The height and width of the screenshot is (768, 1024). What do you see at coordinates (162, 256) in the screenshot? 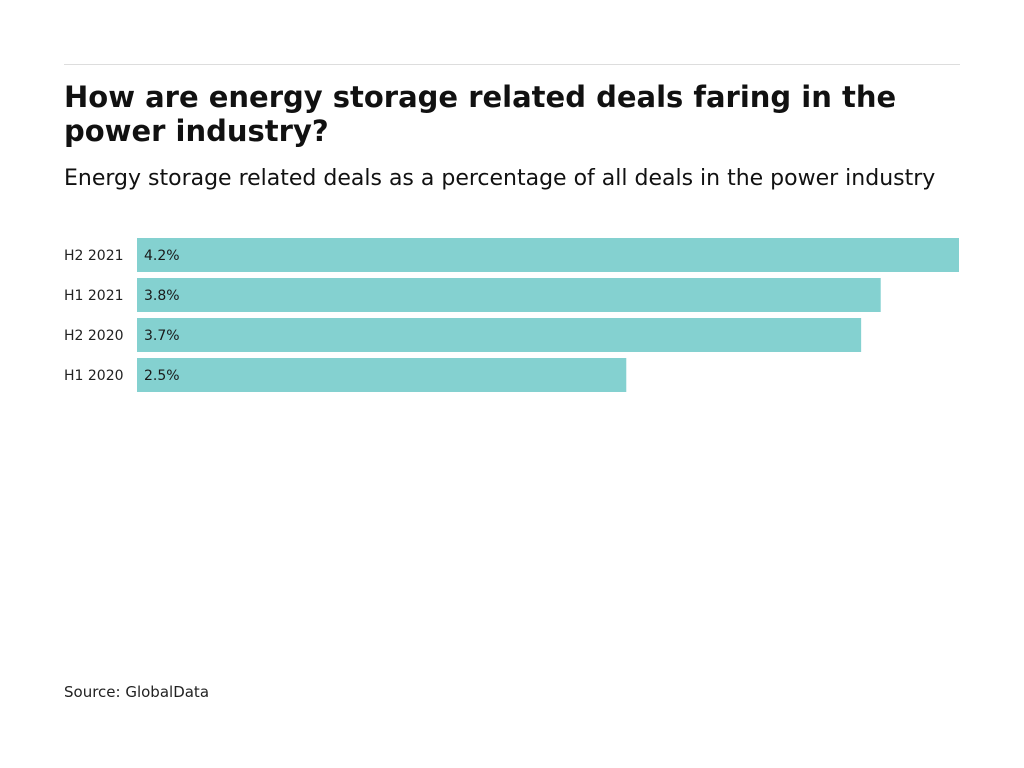
I see `bar-value-label: 4.2%` at bounding box center [162, 256].